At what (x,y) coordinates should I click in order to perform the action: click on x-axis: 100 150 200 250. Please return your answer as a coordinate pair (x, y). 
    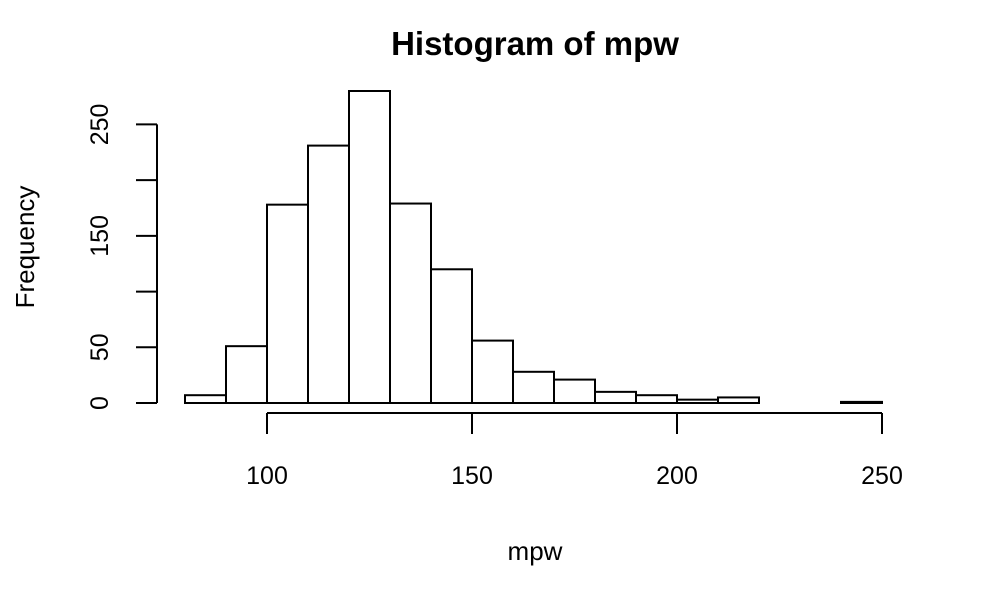
    Looking at the image, I should click on (574, 451).